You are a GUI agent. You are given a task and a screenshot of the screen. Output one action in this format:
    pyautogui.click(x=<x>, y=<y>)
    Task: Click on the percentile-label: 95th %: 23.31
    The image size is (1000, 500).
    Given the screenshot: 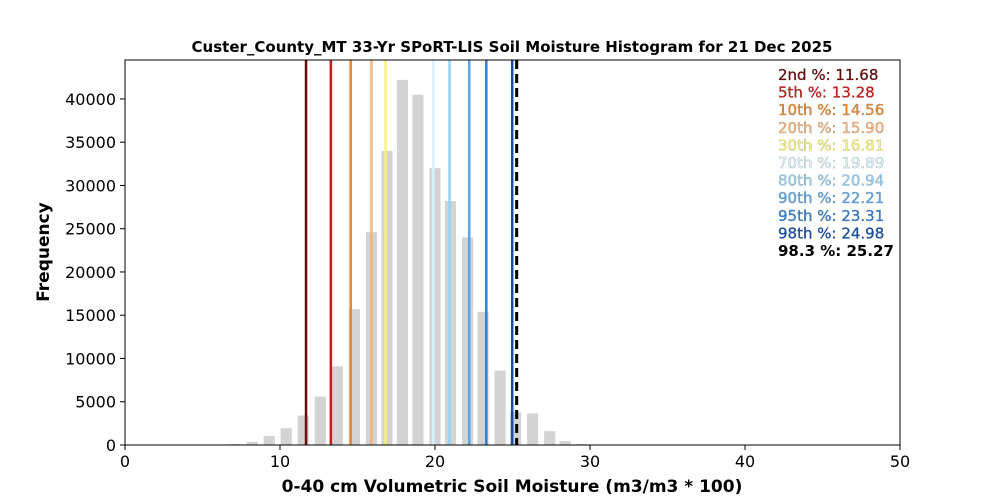 What is the action you would take?
    pyautogui.click(x=831, y=216)
    